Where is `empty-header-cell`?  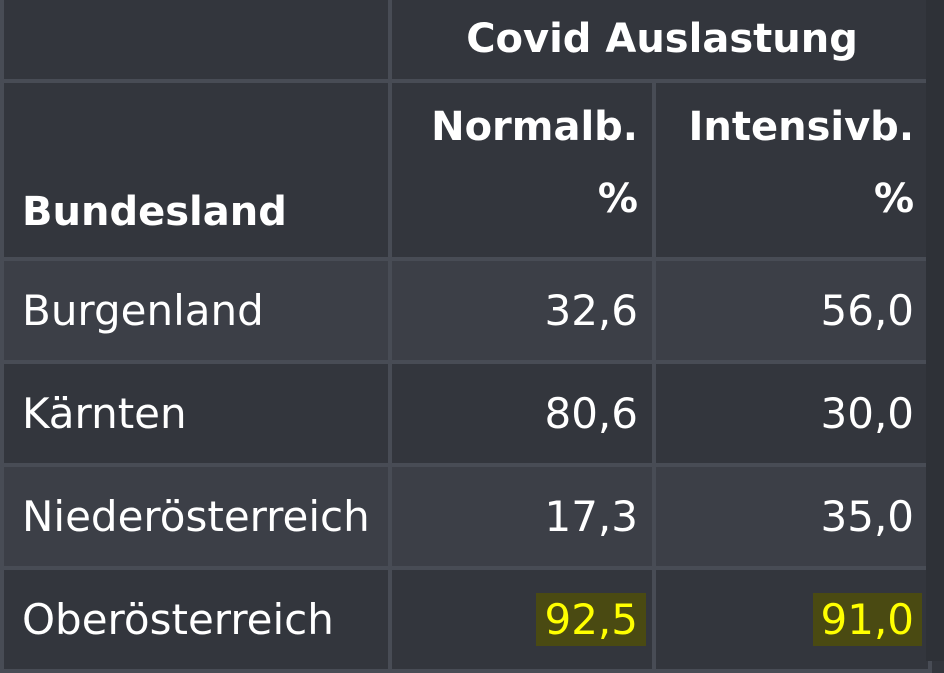
empty-header-cell is located at coordinates (196, 41).